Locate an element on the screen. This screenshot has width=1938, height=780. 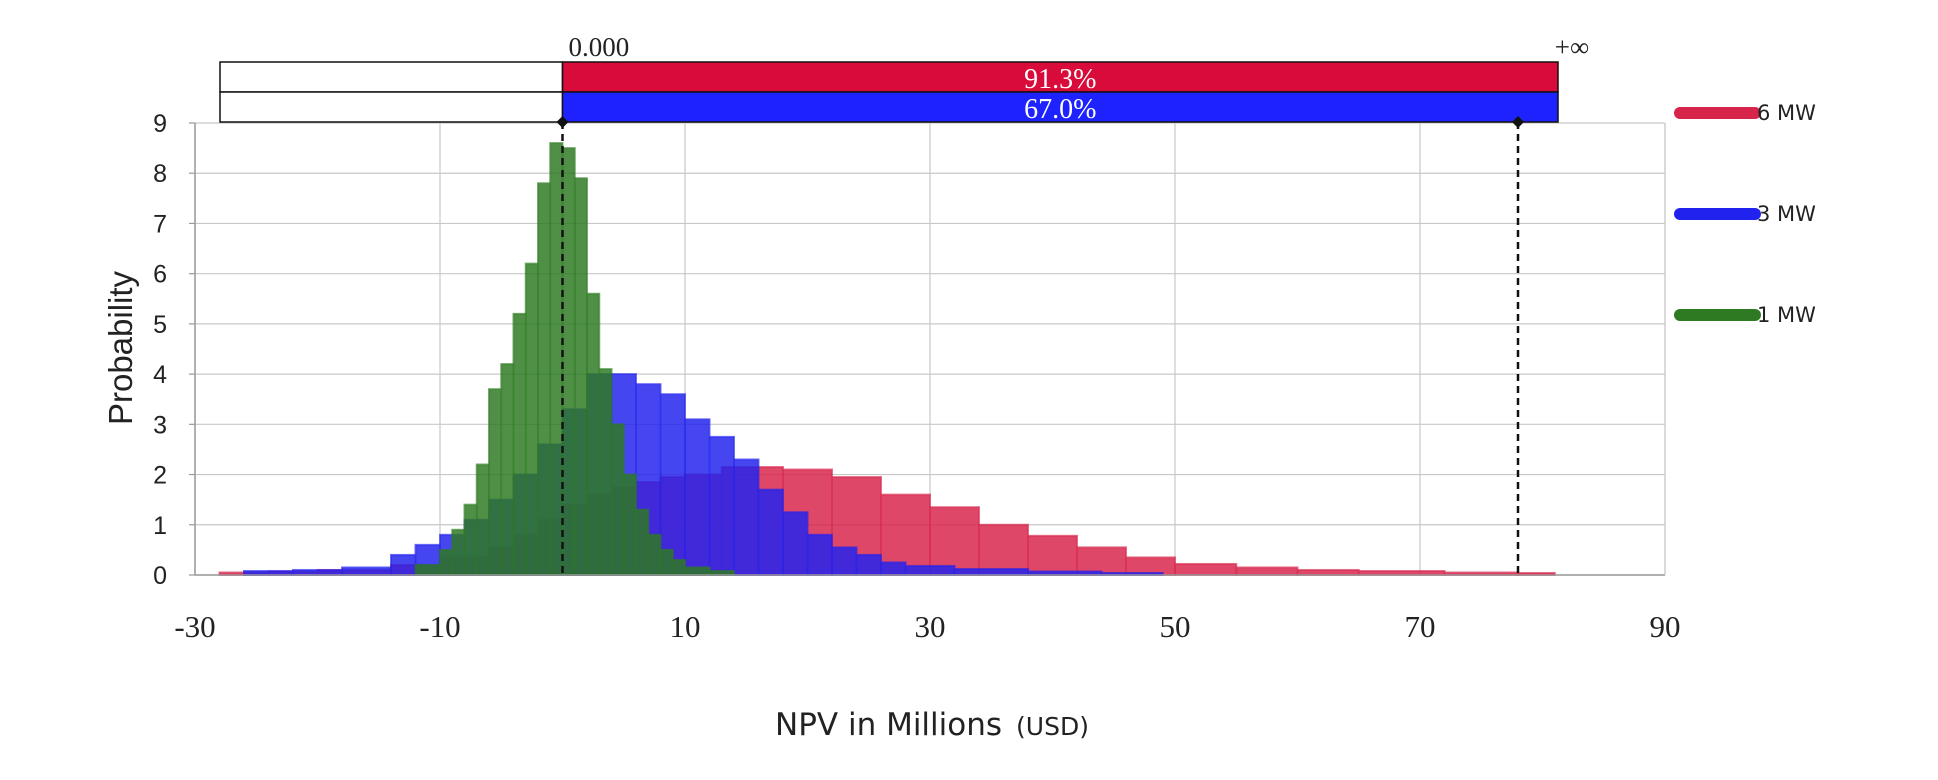
band-3mw-range is located at coordinates (1060, 107).